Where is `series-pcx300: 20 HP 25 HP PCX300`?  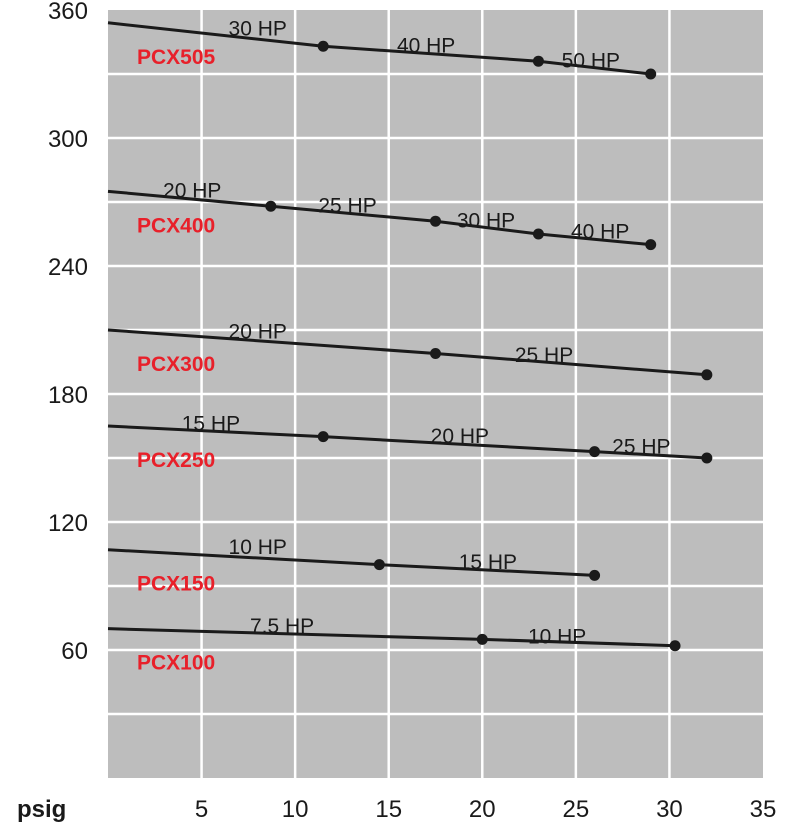 series-pcx300: 20 HP 25 HP PCX300 is located at coordinates (410, 351).